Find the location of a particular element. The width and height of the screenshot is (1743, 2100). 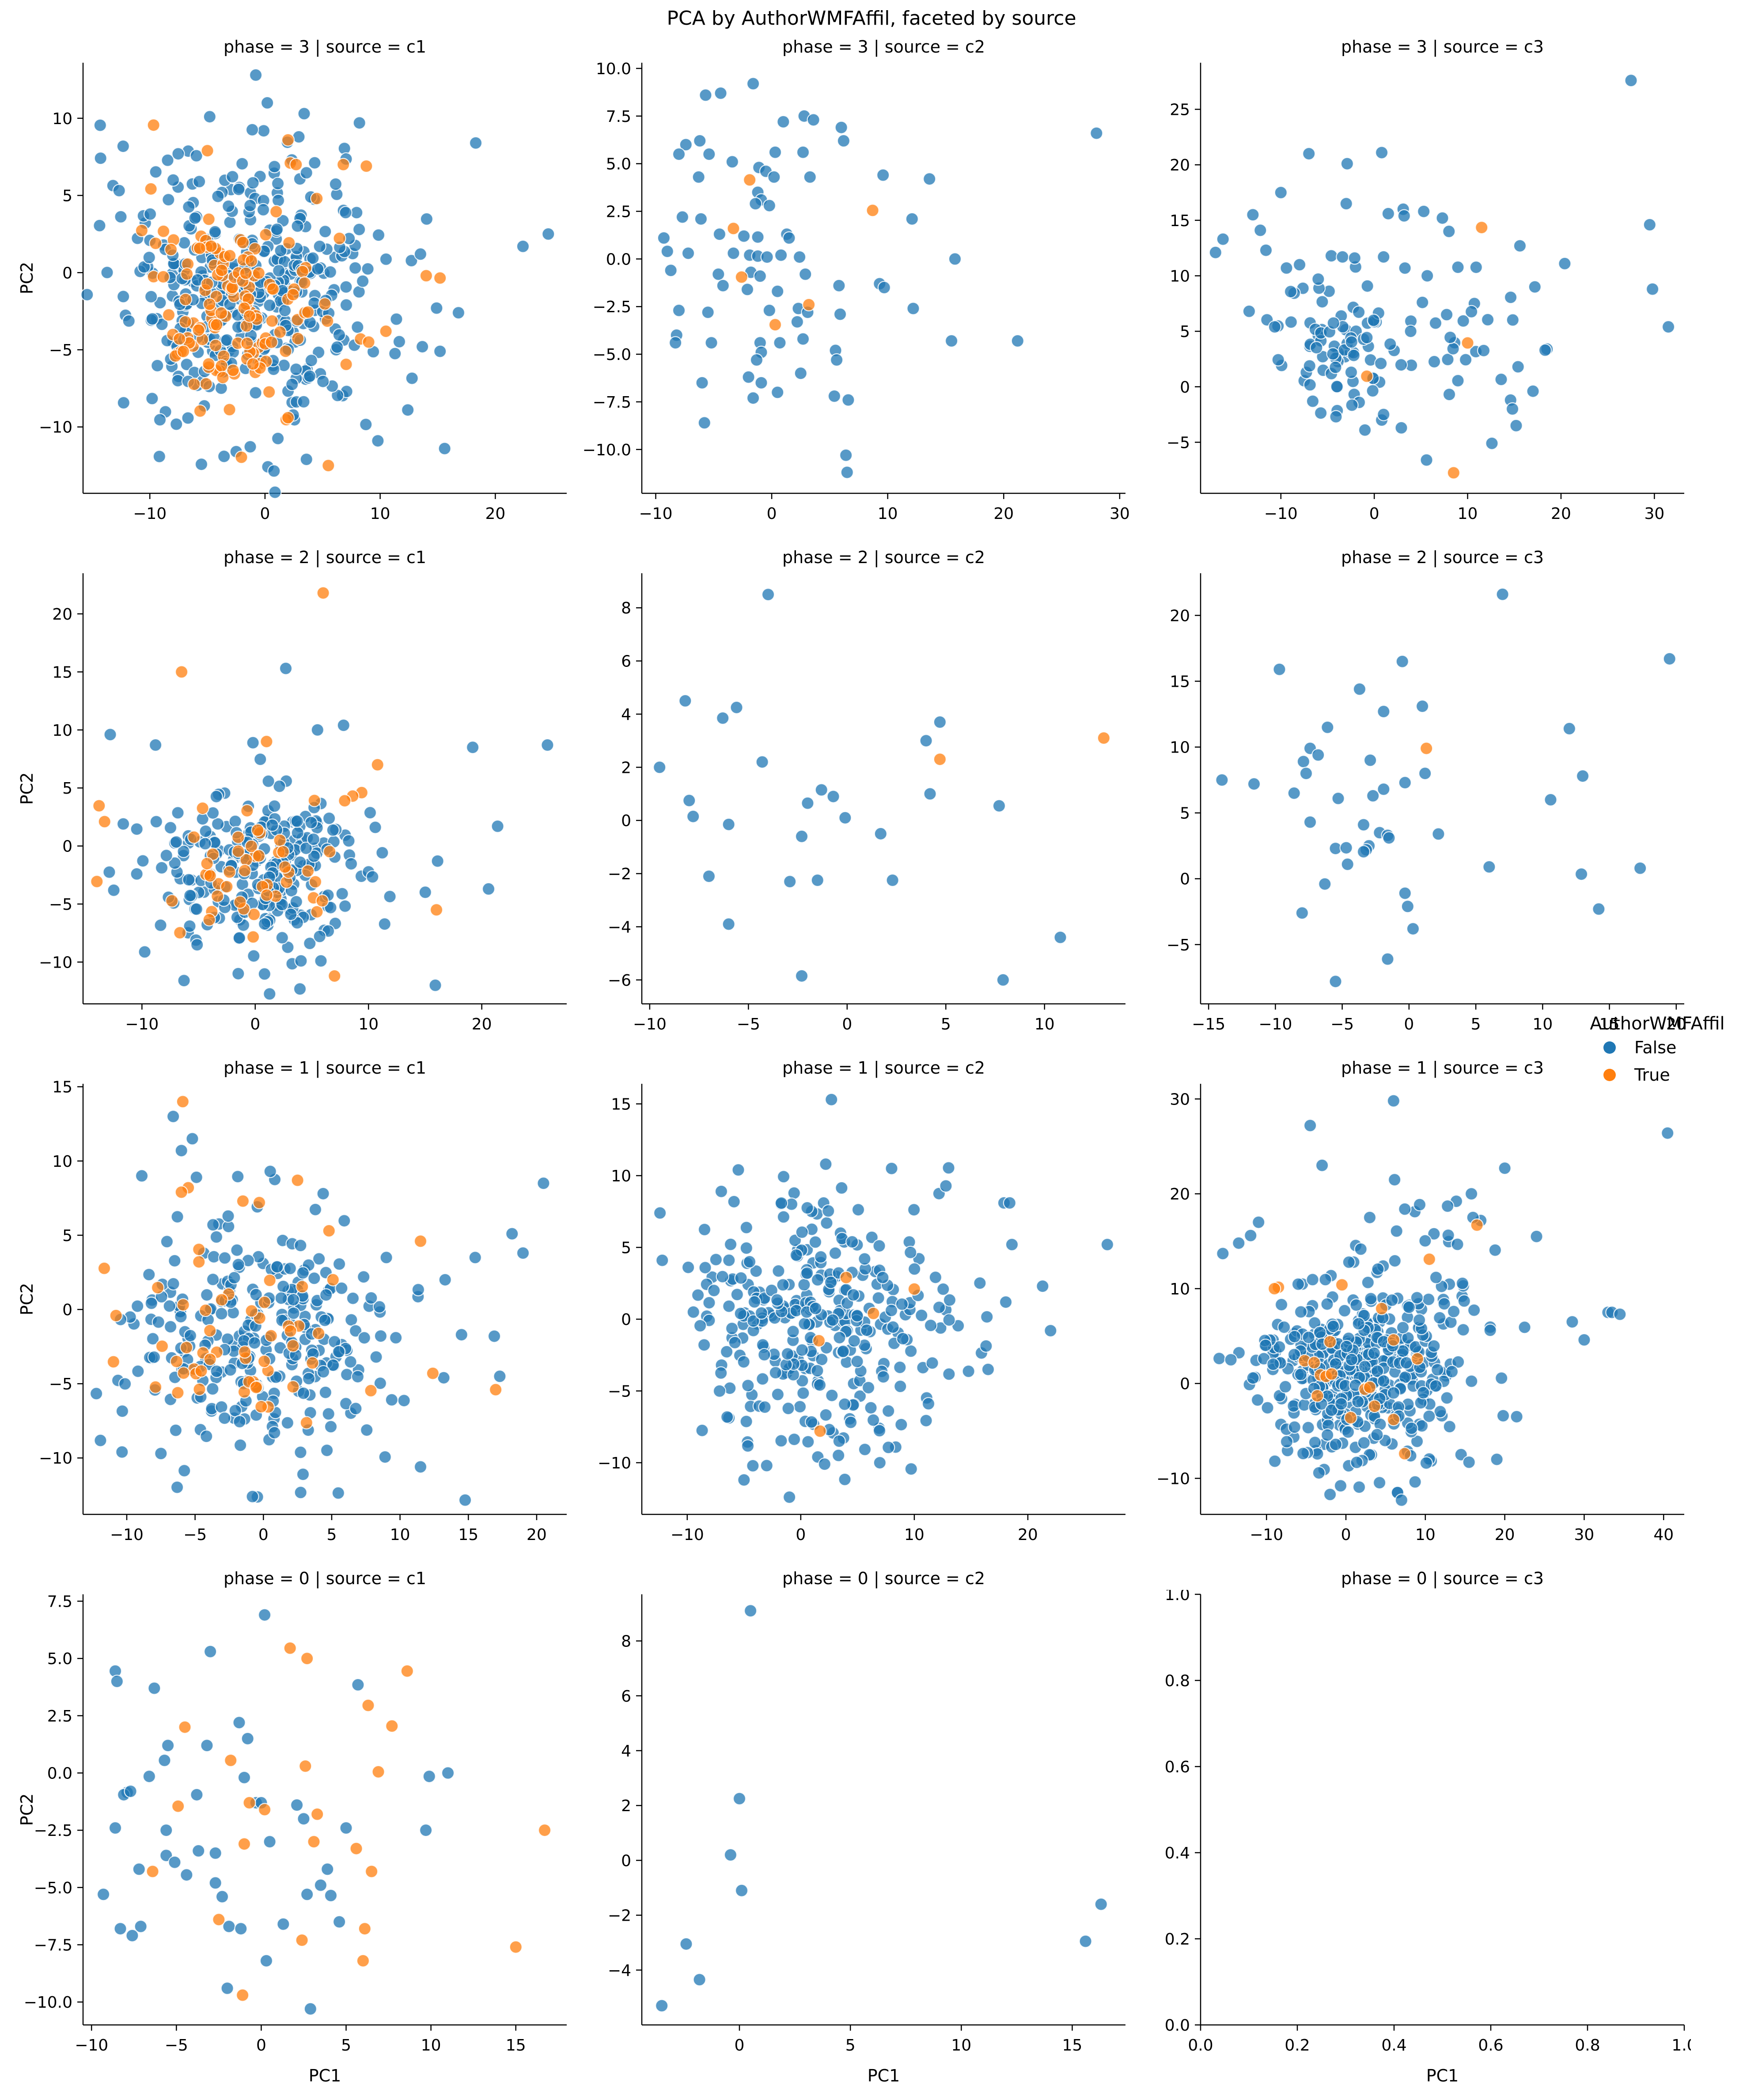

false-series-dot-icon is located at coordinates (1609, 1047).